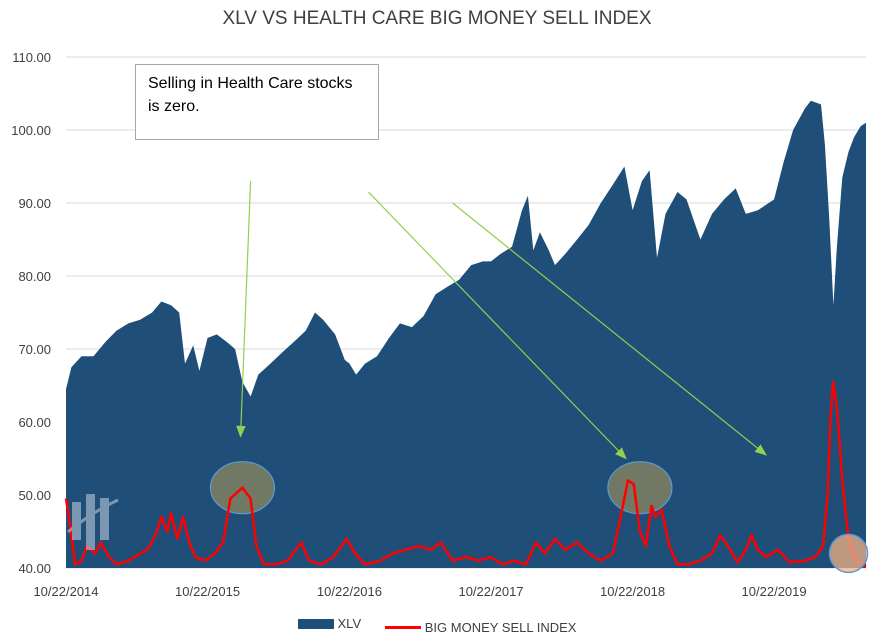 Image resolution: width=874 pixels, height=640 pixels. What do you see at coordinates (490, 591) in the screenshot?
I see `x-tick-label: 10/22/2017` at bounding box center [490, 591].